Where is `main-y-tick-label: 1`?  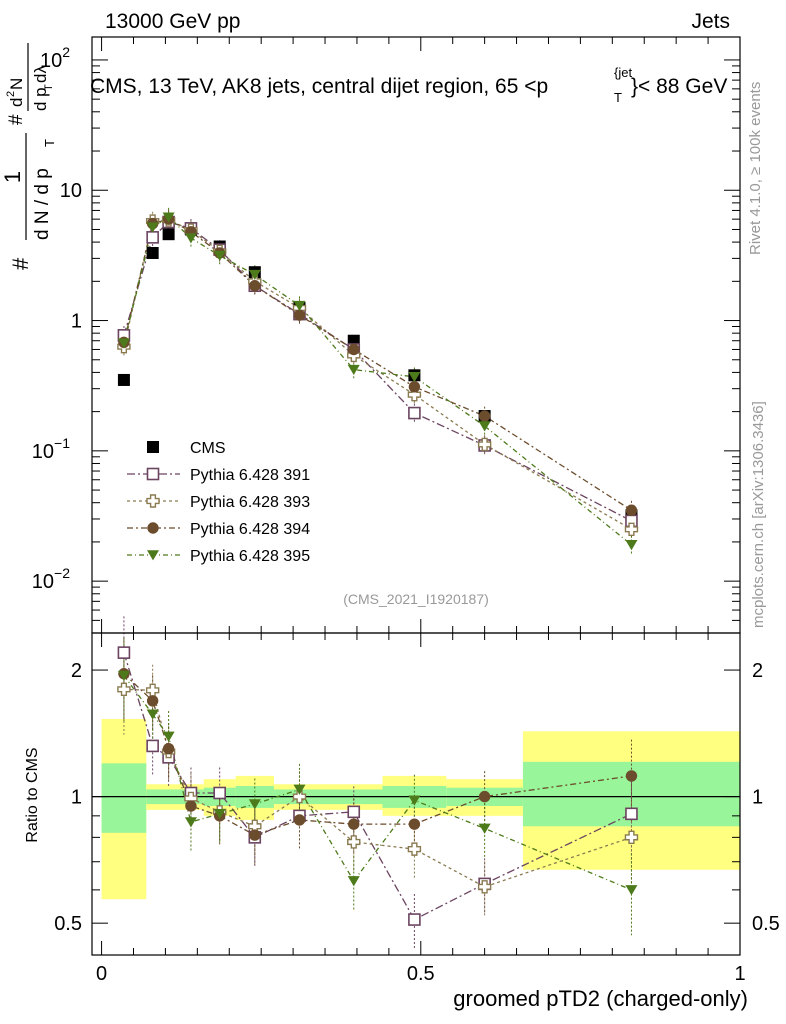
main-y-tick-label: 1 is located at coordinates (76, 322).